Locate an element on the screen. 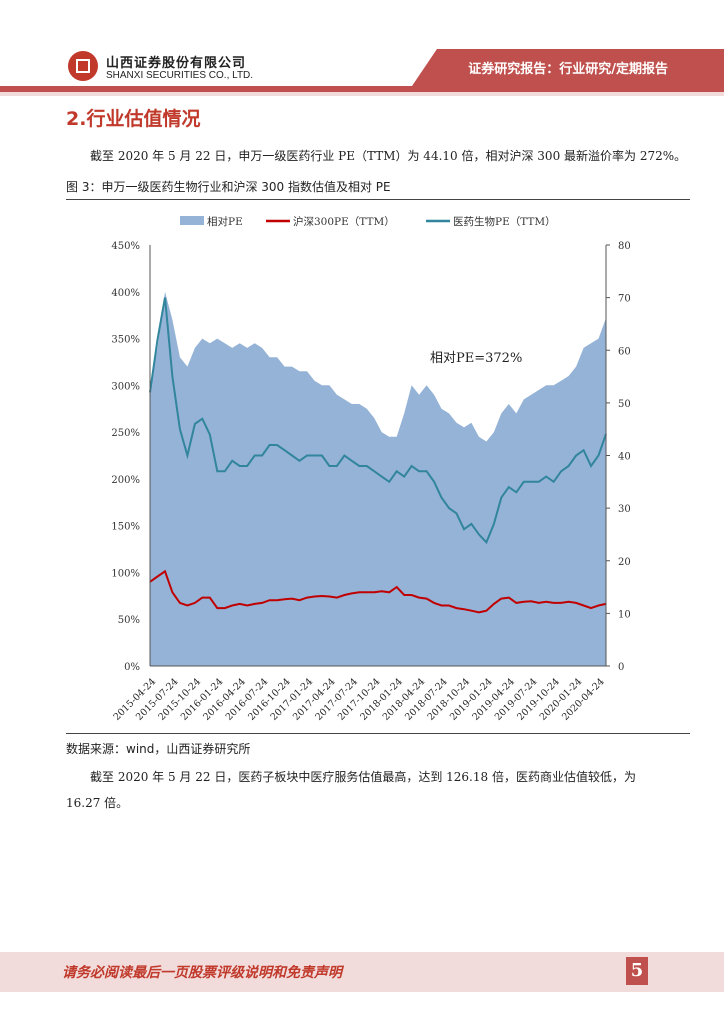 Image resolution: width=724 pixels, height=1024 pixels. legend-label-relative-pe: 相对PE is located at coordinates (225, 221).